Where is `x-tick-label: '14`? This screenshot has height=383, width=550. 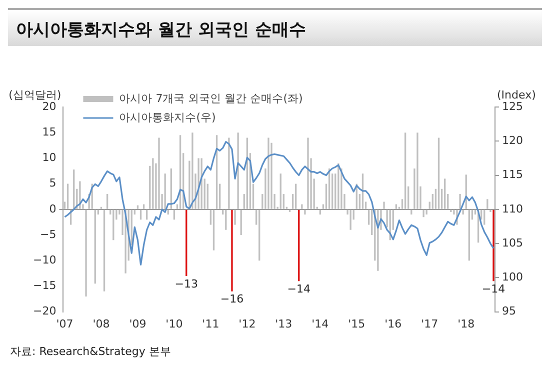 x-tick-label: '14 is located at coordinates (320, 323).